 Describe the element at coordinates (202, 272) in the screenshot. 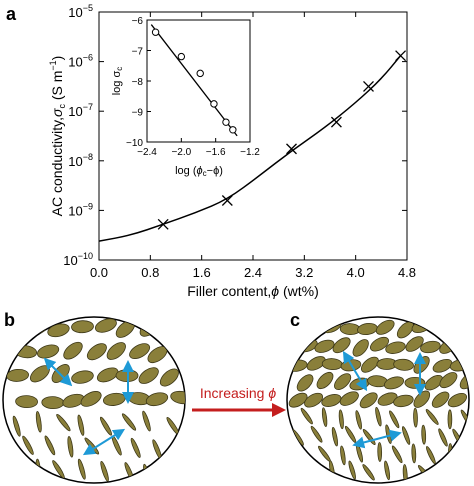

I see `main-xtick-label: 1.6` at that location.